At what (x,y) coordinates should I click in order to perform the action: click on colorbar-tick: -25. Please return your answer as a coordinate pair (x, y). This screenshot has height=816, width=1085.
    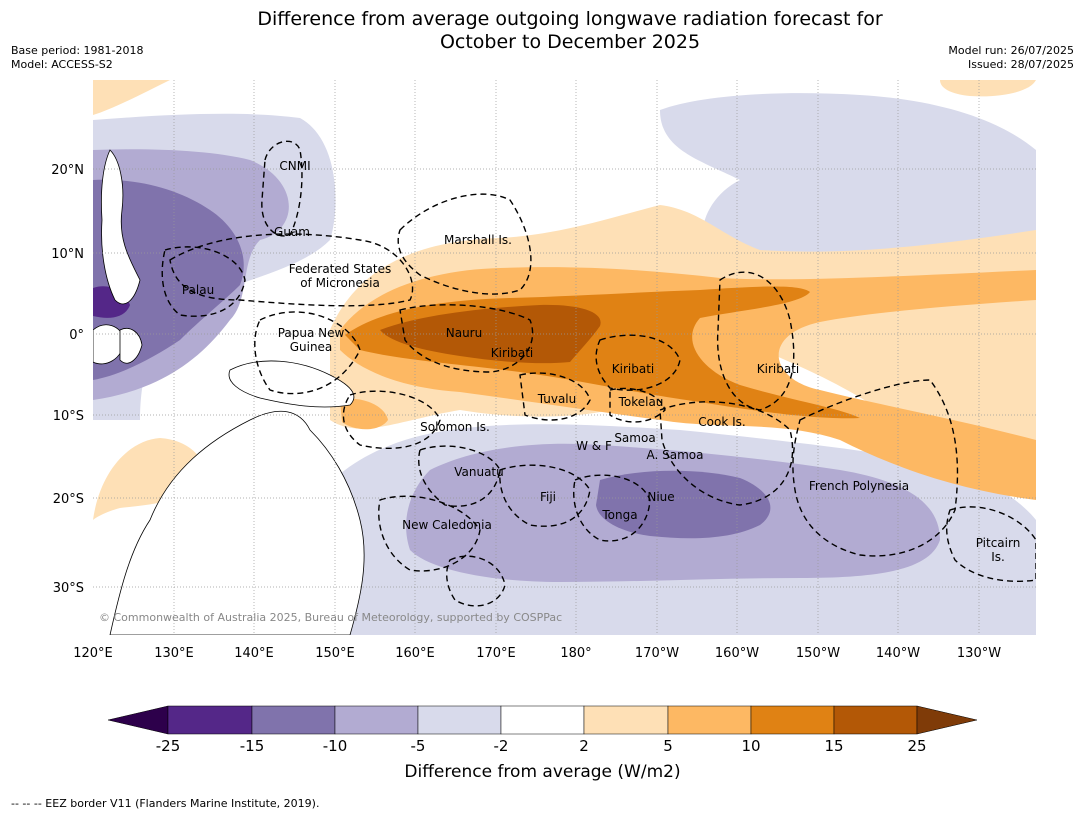
    Looking at the image, I should click on (168, 746).